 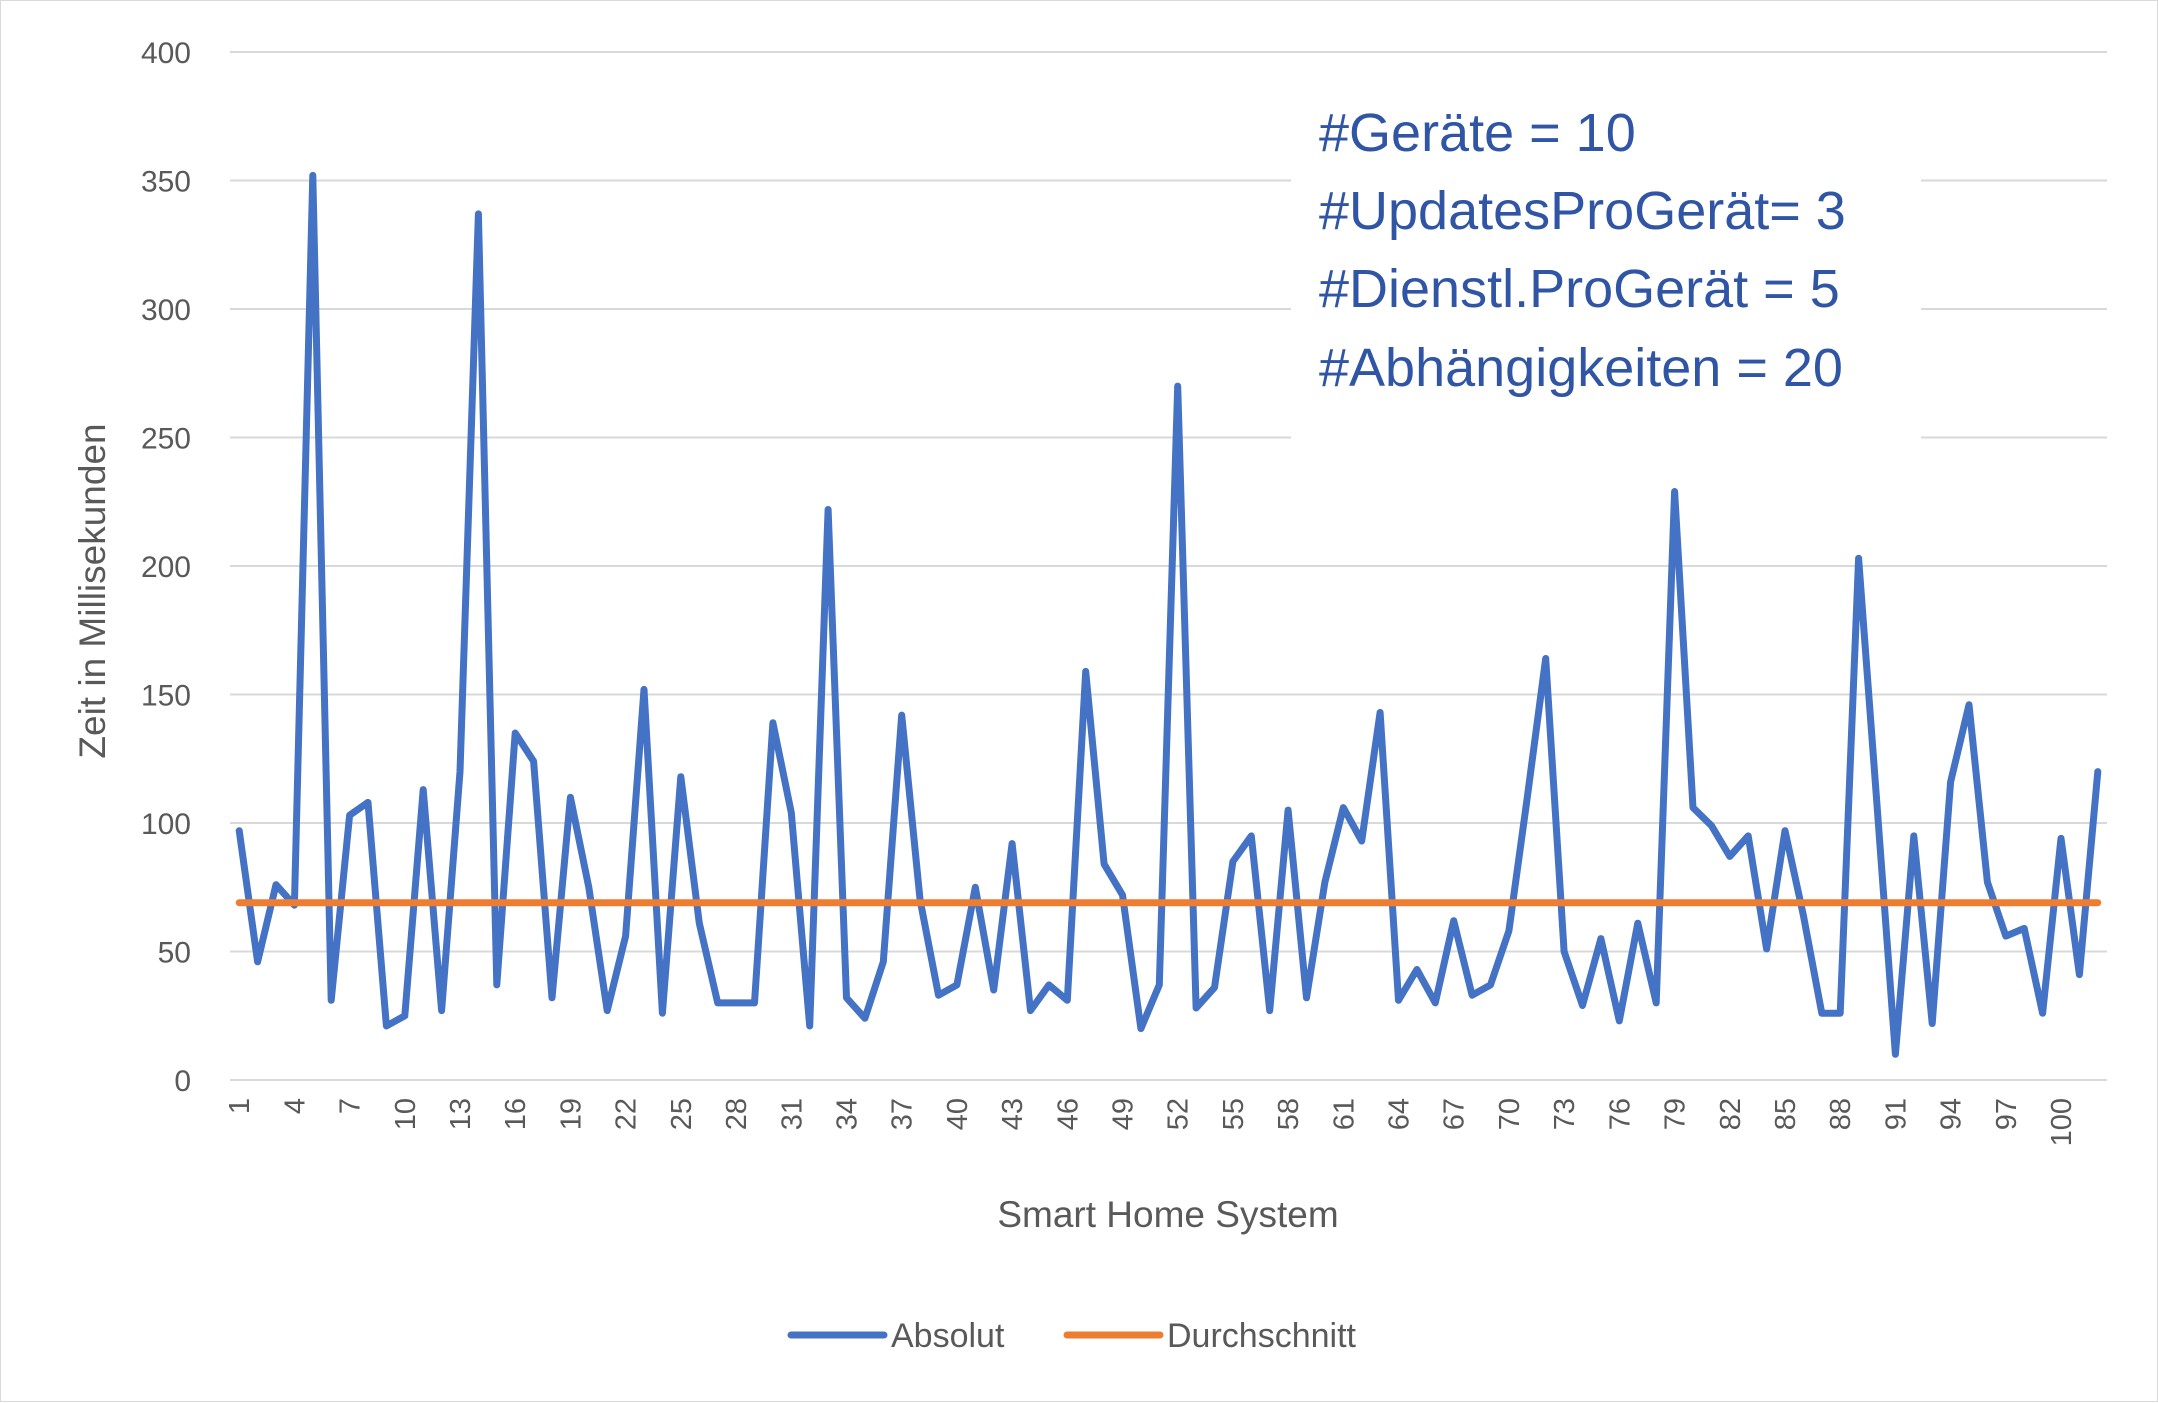 What do you see at coordinates (1582, 211) in the screenshot?
I see `annotation-line-2: #UpdatesProGerät= 3` at bounding box center [1582, 211].